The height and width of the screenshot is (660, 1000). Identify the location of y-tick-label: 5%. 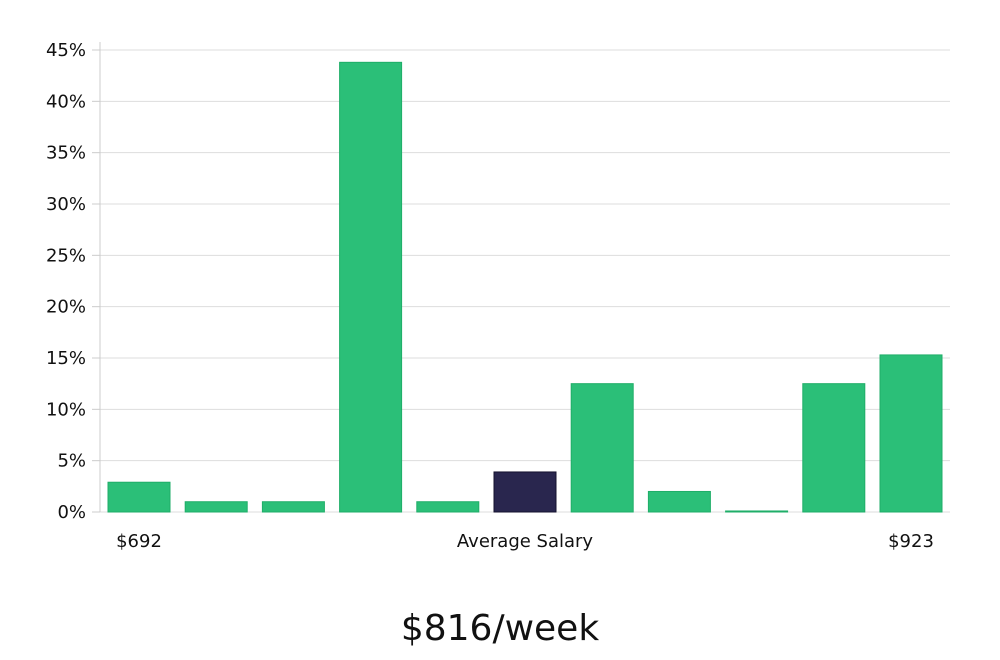
(71, 461).